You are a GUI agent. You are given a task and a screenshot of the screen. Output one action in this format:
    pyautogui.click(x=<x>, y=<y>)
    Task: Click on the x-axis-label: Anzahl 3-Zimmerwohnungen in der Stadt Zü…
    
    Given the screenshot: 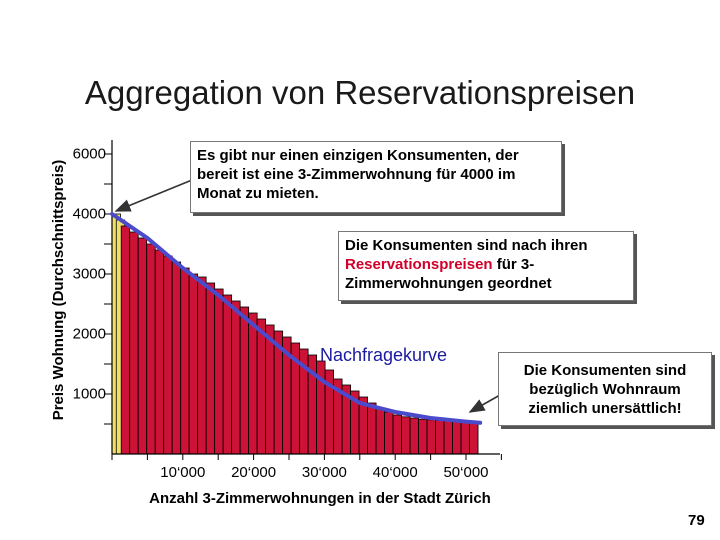 What is the action you would take?
    pyautogui.click(x=320, y=498)
    